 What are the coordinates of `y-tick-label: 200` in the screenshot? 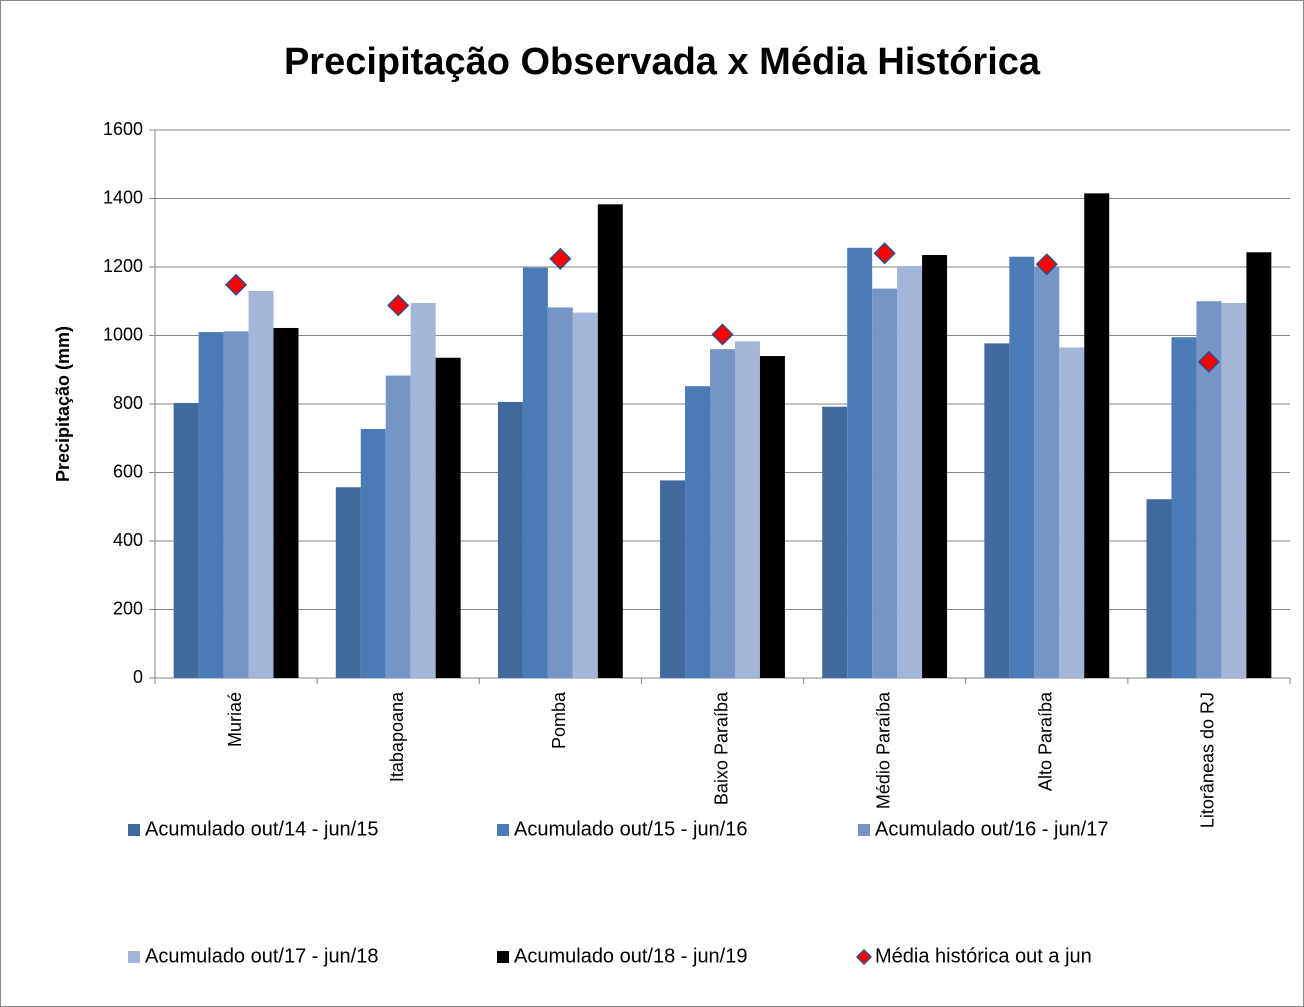 It's located at (128, 608).